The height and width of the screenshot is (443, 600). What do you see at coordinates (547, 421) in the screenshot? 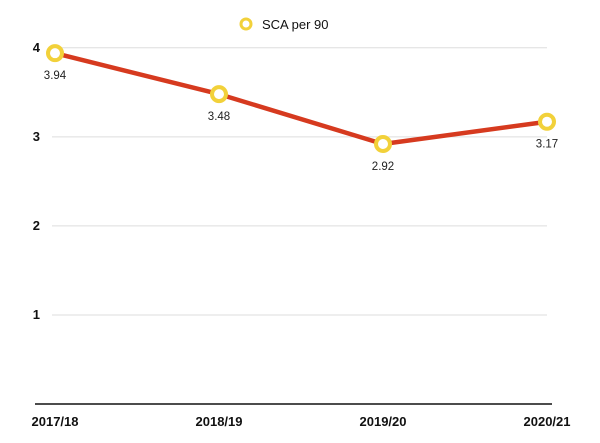
I see `x-tick-label: 2020/21` at bounding box center [547, 421].